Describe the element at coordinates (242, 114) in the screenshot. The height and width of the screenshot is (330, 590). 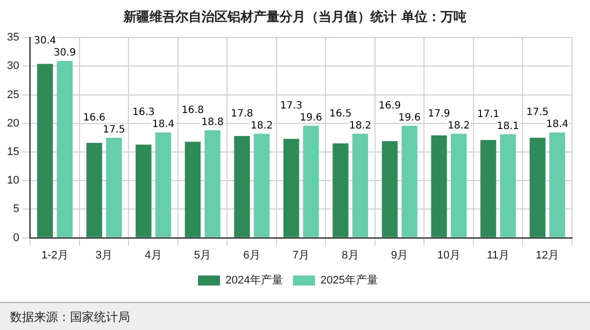
I see `data-label: 17.8` at that location.